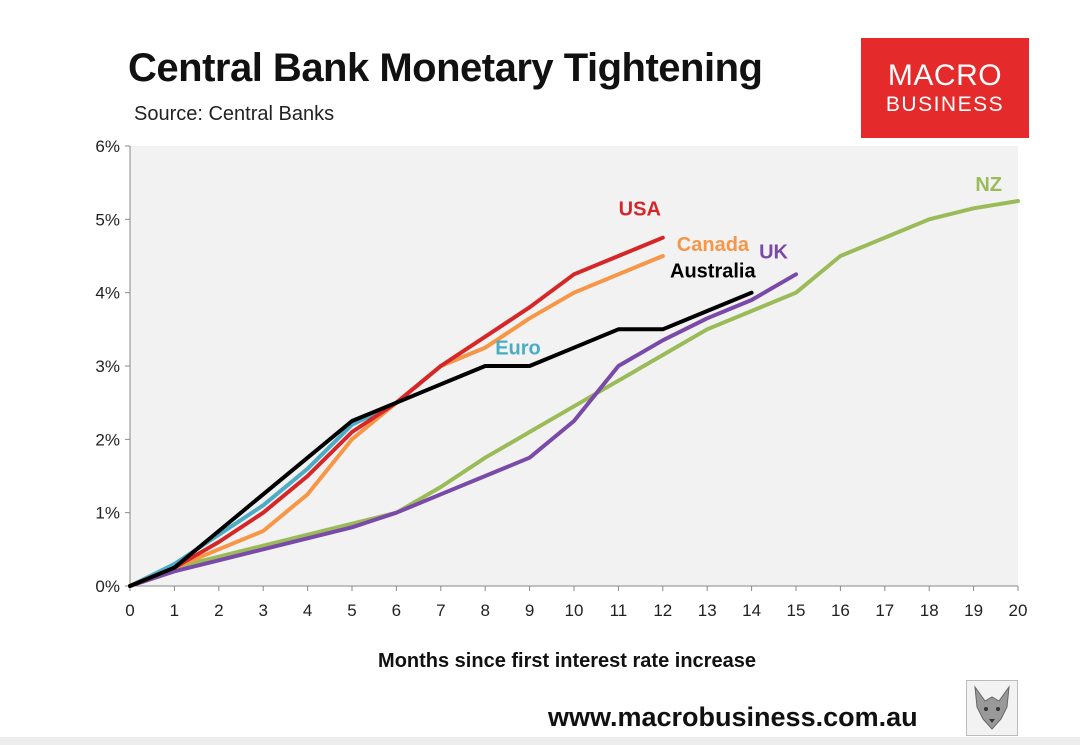 Image resolution: width=1080 pixels, height=745 pixels. What do you see at coordinates (518, 349) in the screenshot?
I see `series-label-euro: Euro` at bounding box center [518, 349].